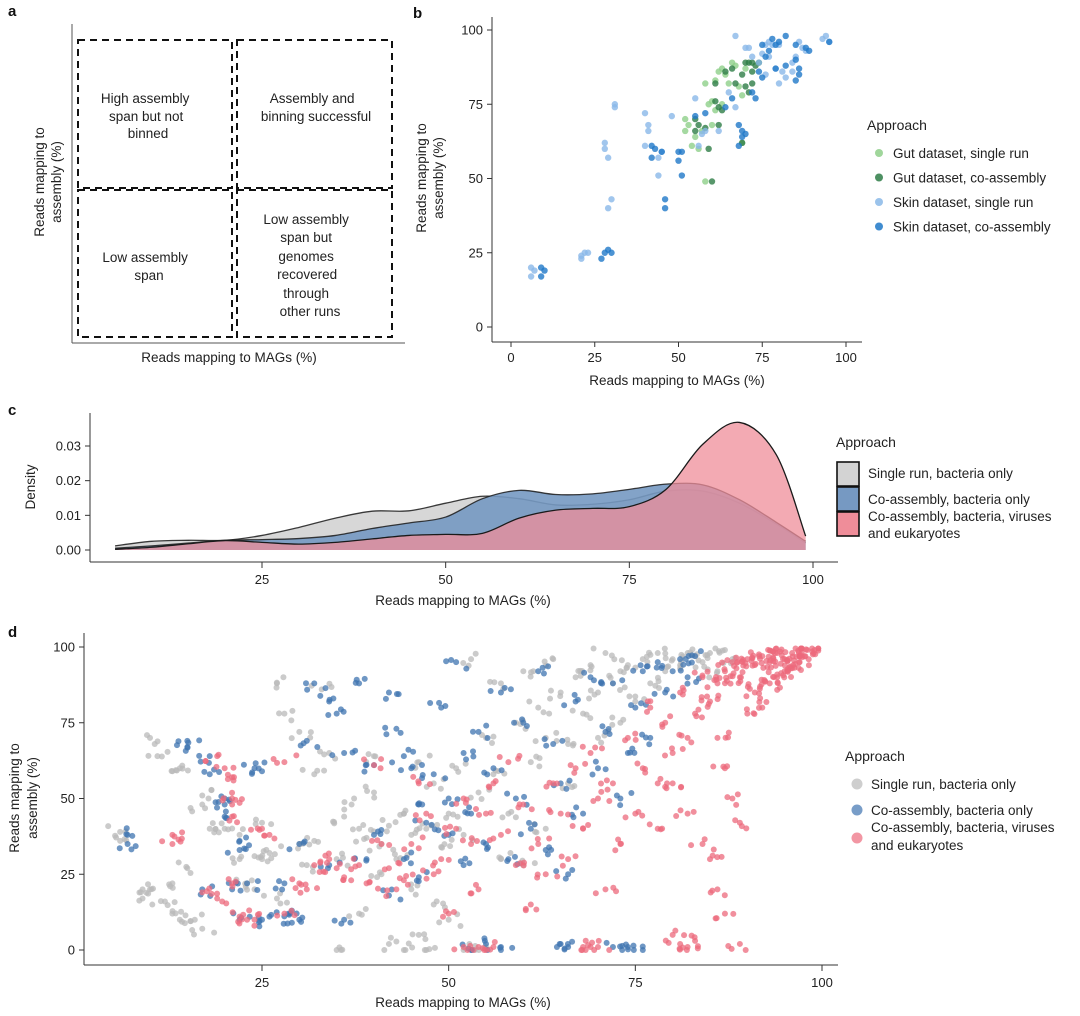 This screenshot has height=1016, width=1080. Describe the element at coordinates (39, 182) in the screenshot. I see `panel-a-ylabel-line1: Reads mapping to` at that location.